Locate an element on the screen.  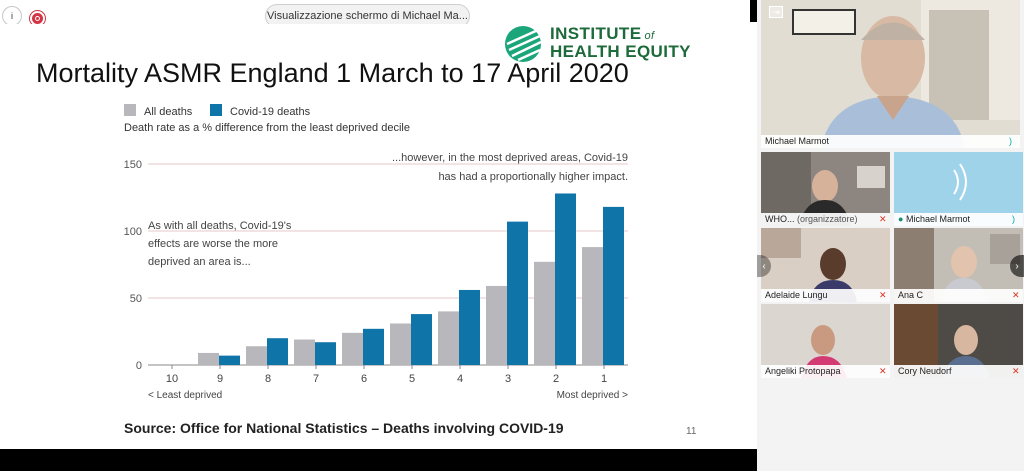
x-note-least-deprived: < Least deprived is located at coordinates (185, 395).